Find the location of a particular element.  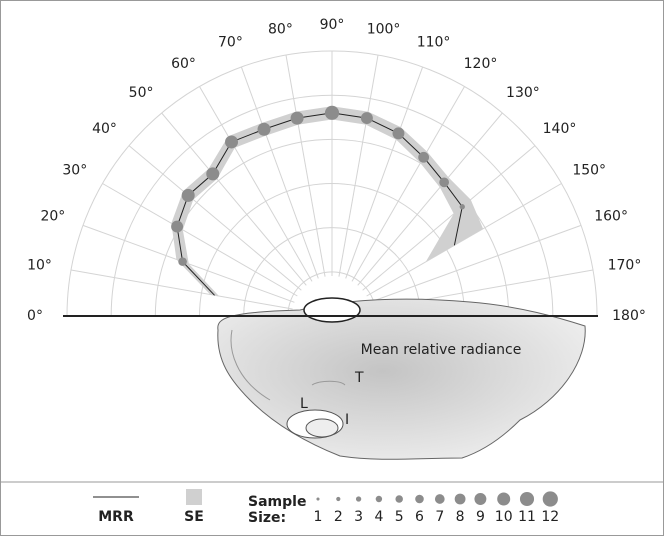

legend-size-label: 2 is located at coordinates (338, 517).